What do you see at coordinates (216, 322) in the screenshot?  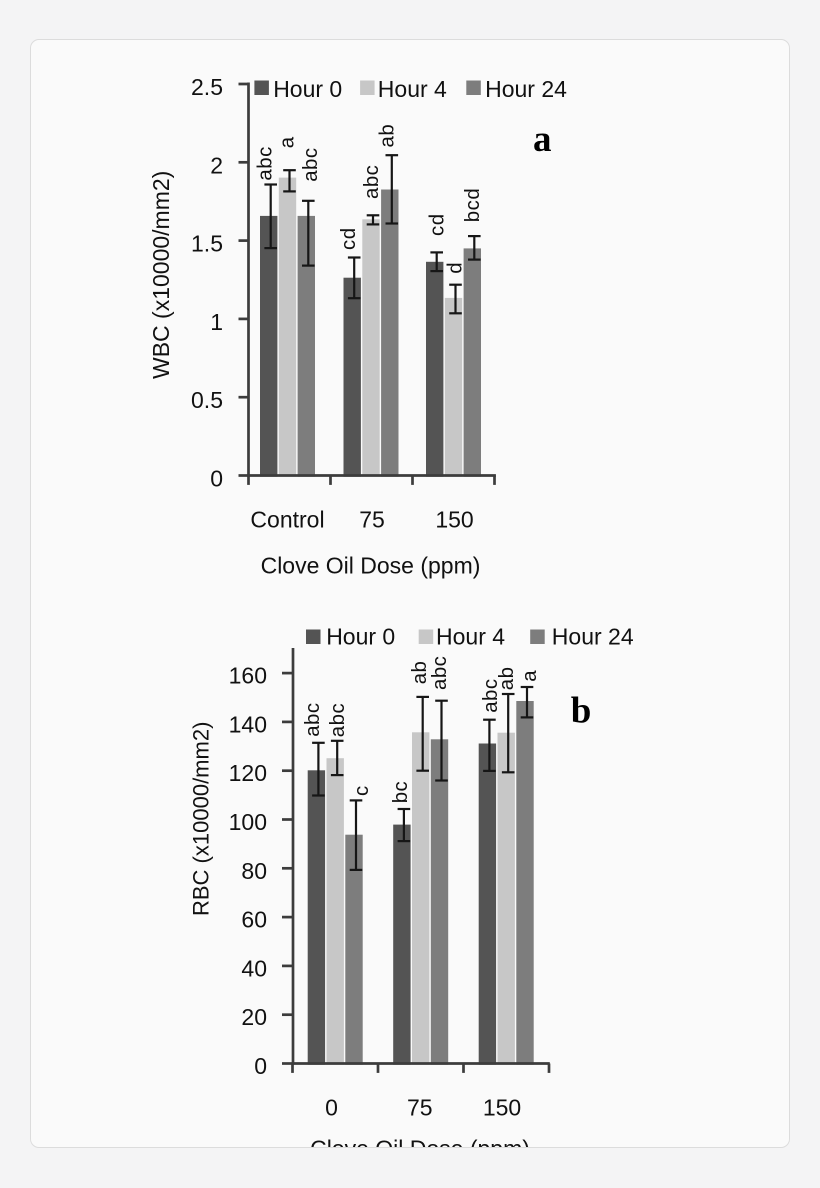 I see `svg-text: 1` at bounding box center [216, 322].